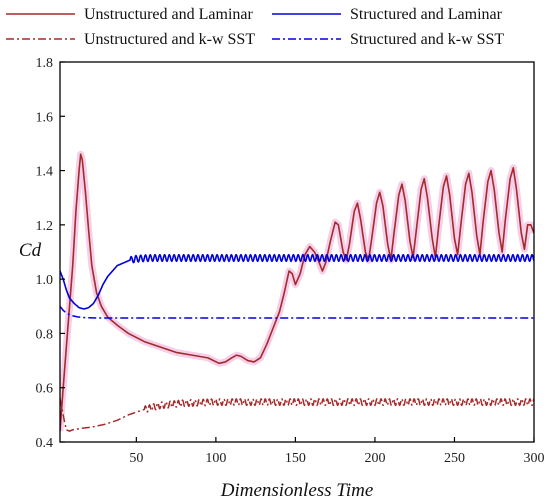  I want to click on y-tick-label: 0.4, so click(45, 443).